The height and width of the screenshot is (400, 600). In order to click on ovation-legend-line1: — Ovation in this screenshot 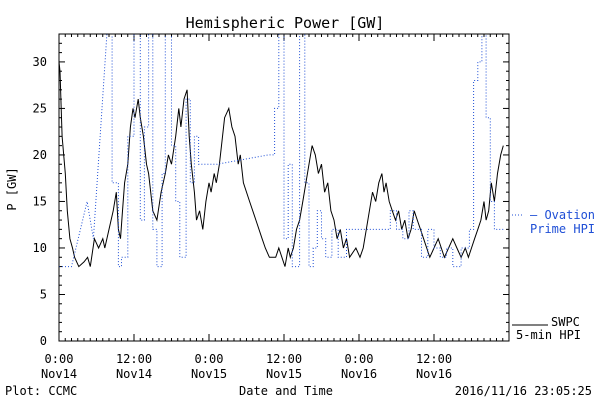, I will do `click(562, 215)`.